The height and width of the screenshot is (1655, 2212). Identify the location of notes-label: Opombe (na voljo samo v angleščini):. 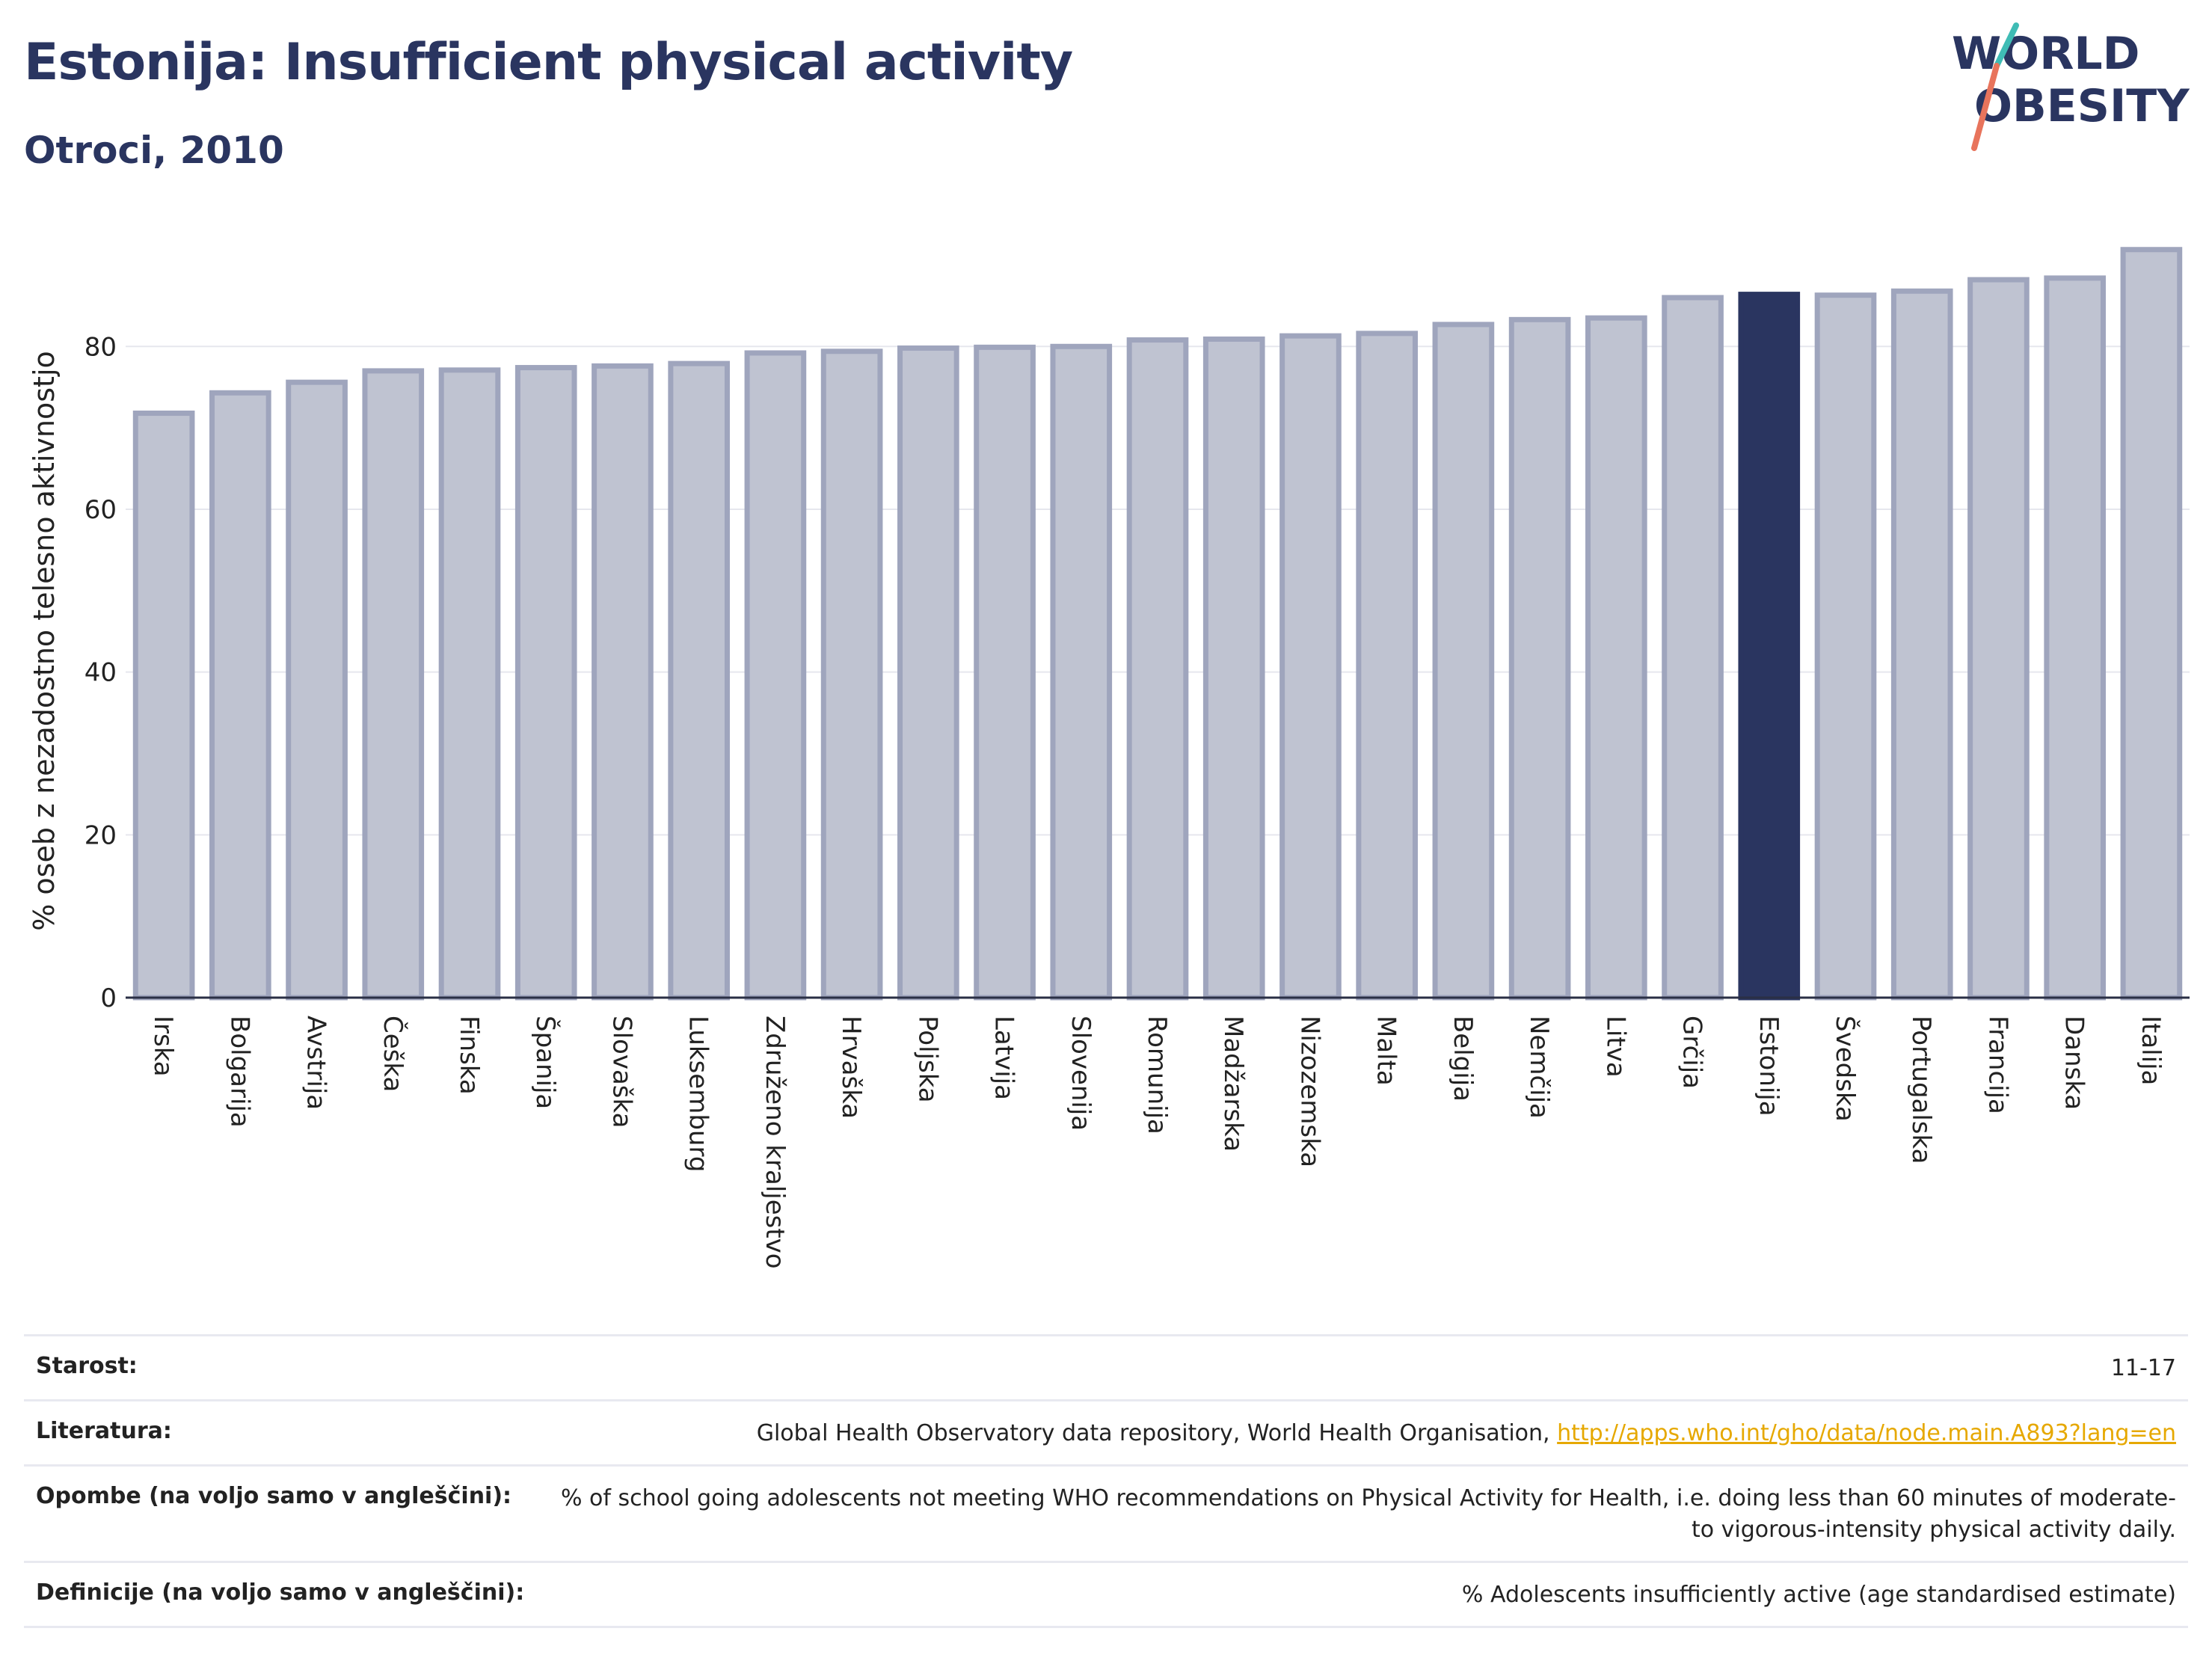
(274, 1496).